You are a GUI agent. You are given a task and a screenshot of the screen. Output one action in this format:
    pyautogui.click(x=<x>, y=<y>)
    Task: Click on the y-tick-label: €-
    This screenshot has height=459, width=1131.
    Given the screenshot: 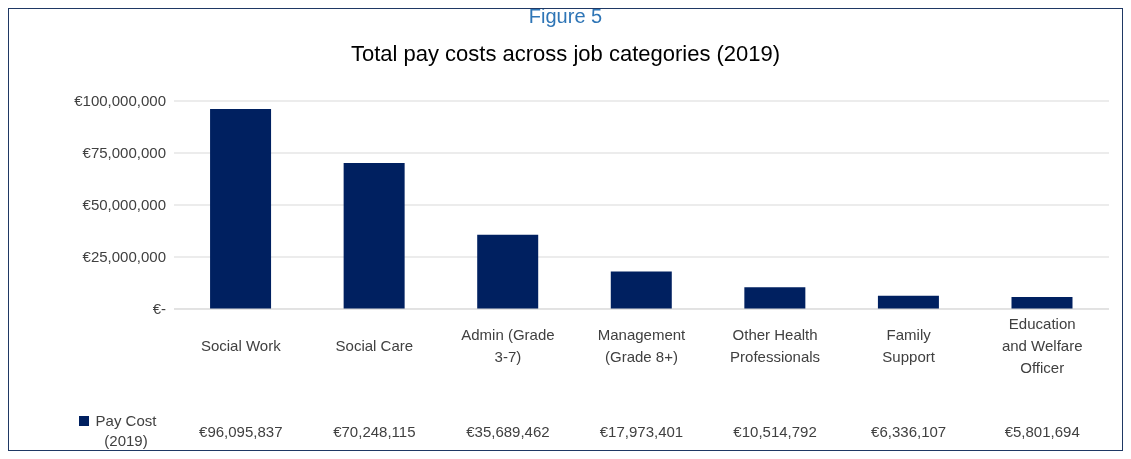 What is the action you would take?
    pyautogui.click(x=159, y=309)
    